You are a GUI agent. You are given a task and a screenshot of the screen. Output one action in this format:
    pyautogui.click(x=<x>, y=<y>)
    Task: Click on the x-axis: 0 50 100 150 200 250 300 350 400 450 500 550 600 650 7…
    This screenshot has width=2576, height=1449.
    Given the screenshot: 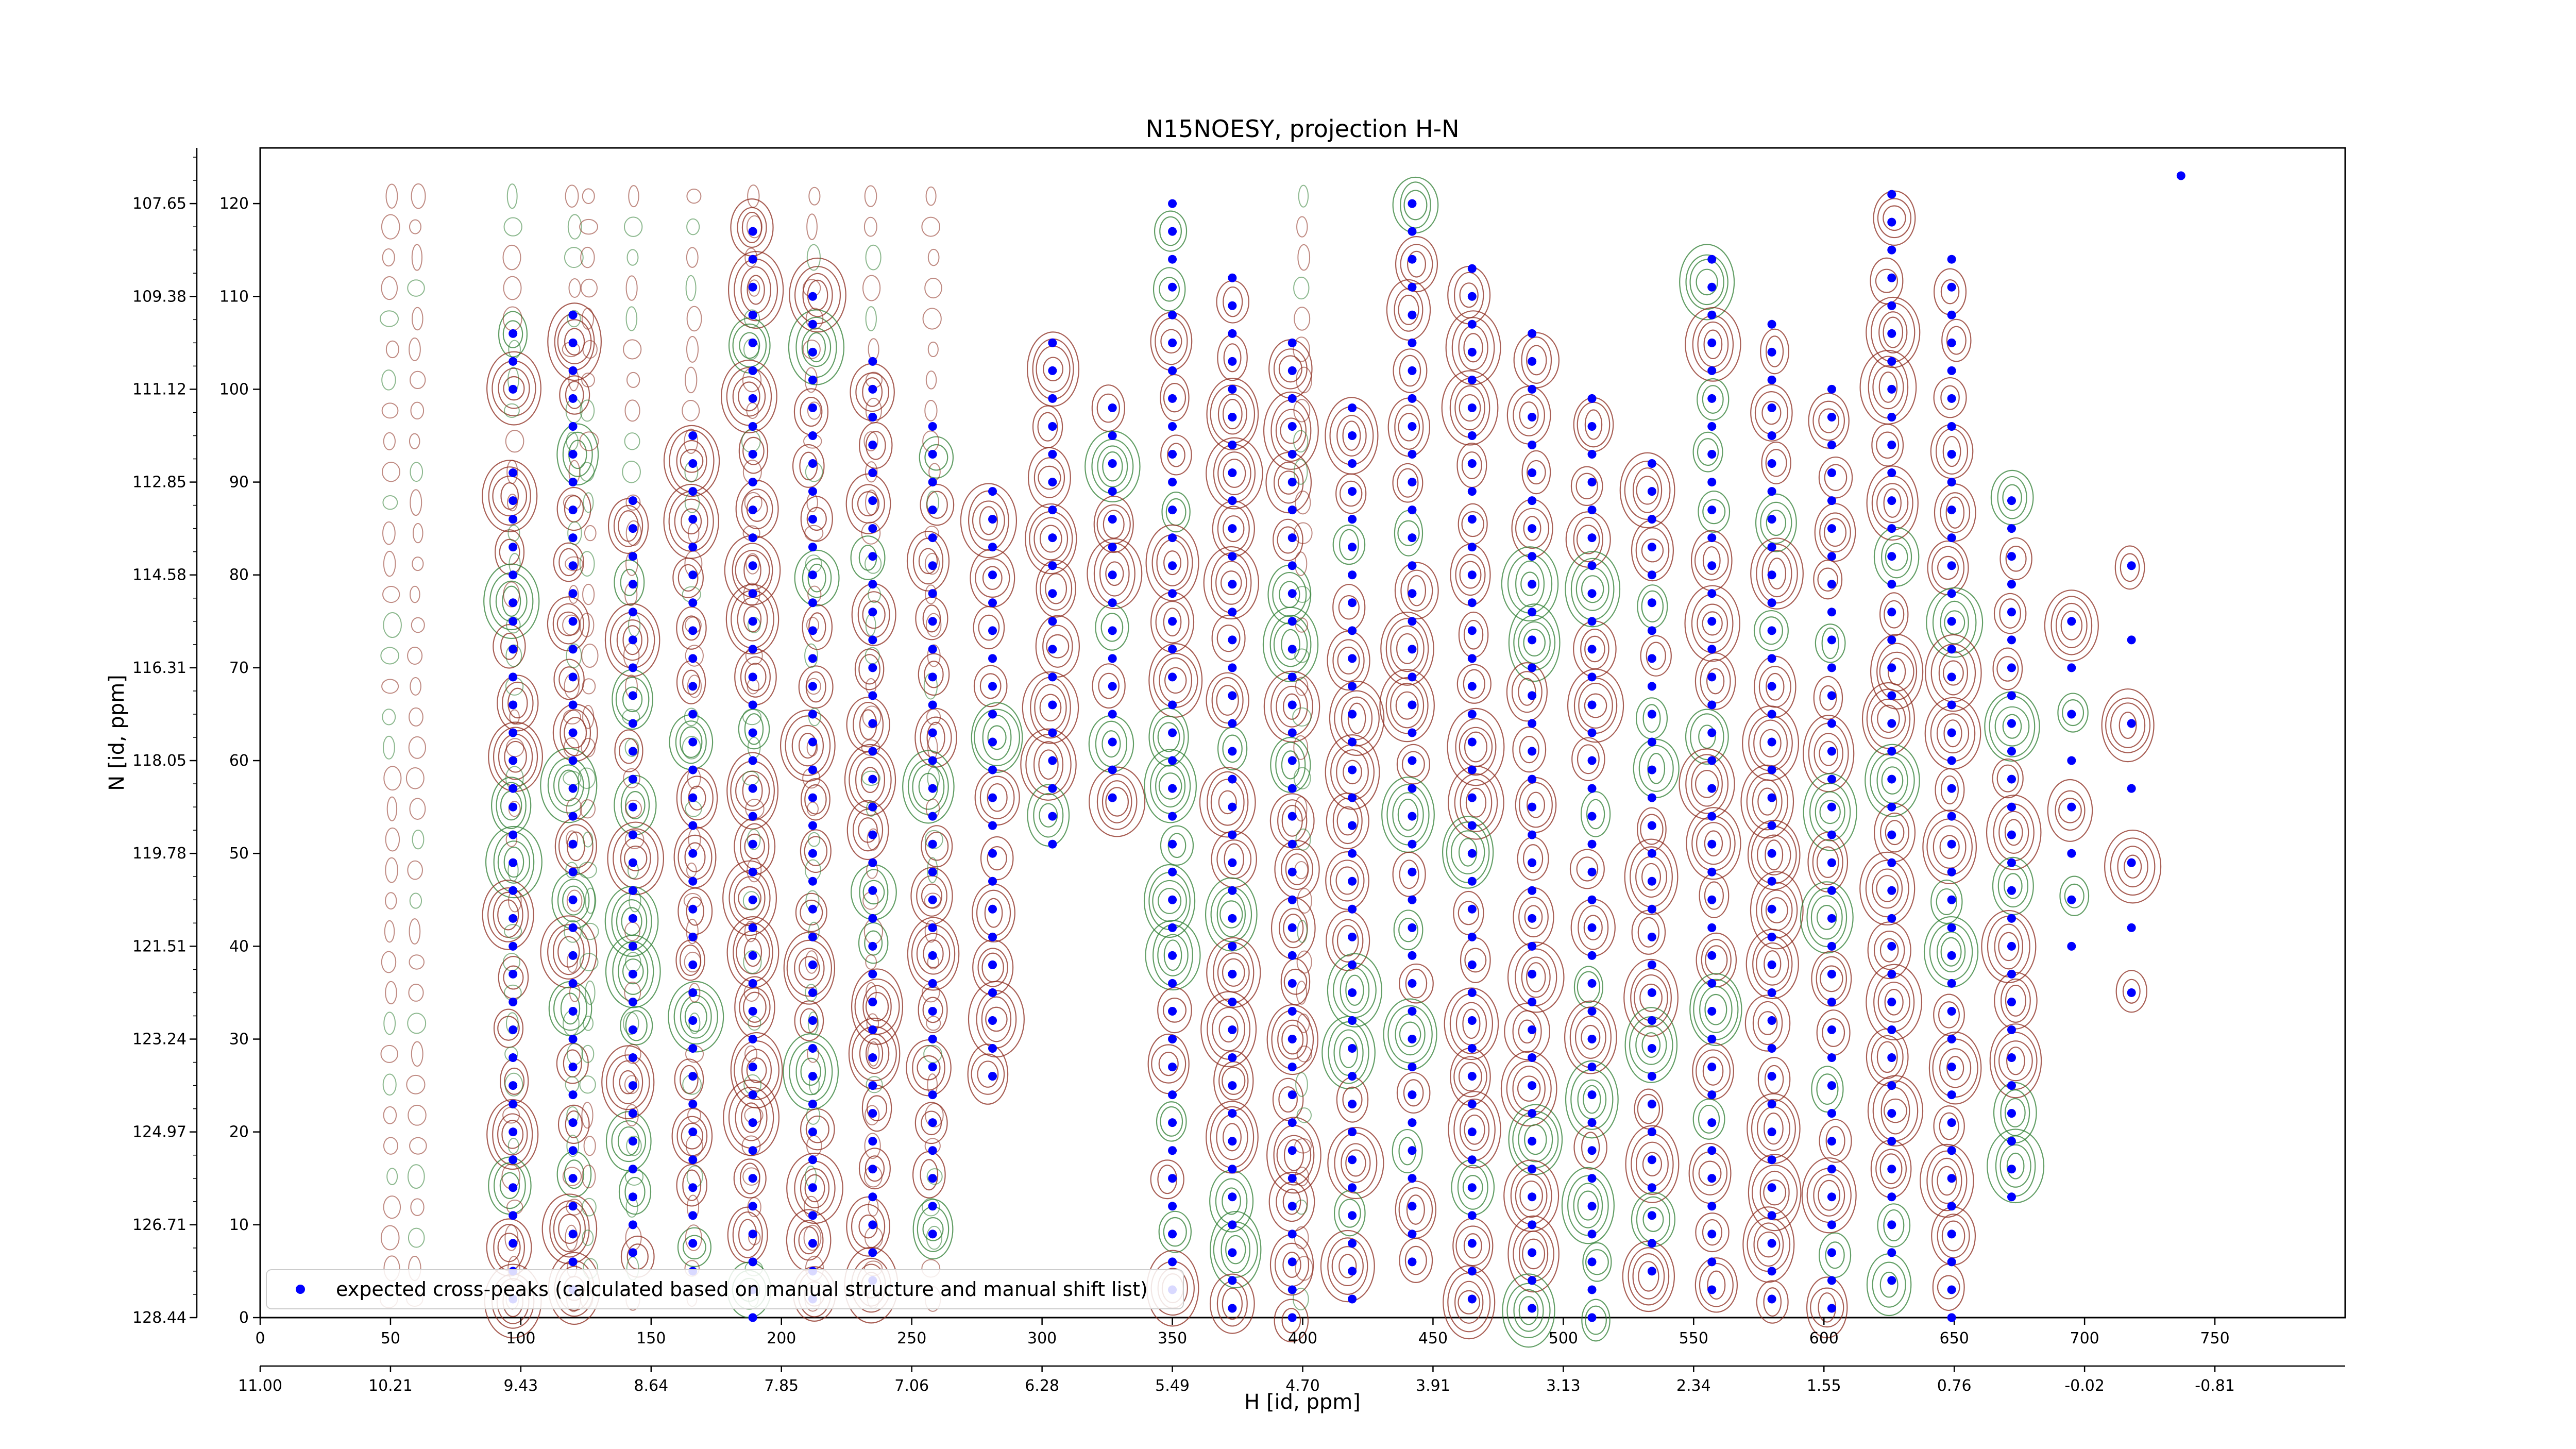 What is the action you would take?
    pyautogui.click(x=1242, y=1332)
    